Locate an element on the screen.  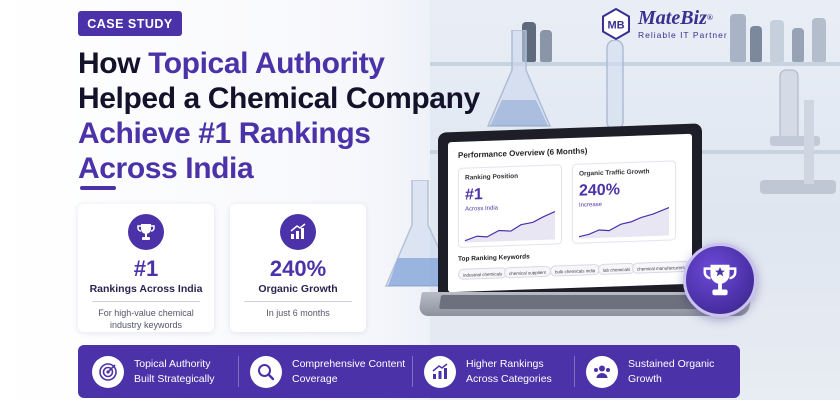
case-study-badge: CASE STUDY is located at coordinates (130, 23).